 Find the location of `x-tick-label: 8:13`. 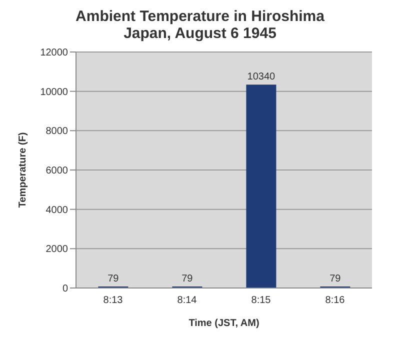

x-tick-label: 8:13 is located at coordinates (113, 300).